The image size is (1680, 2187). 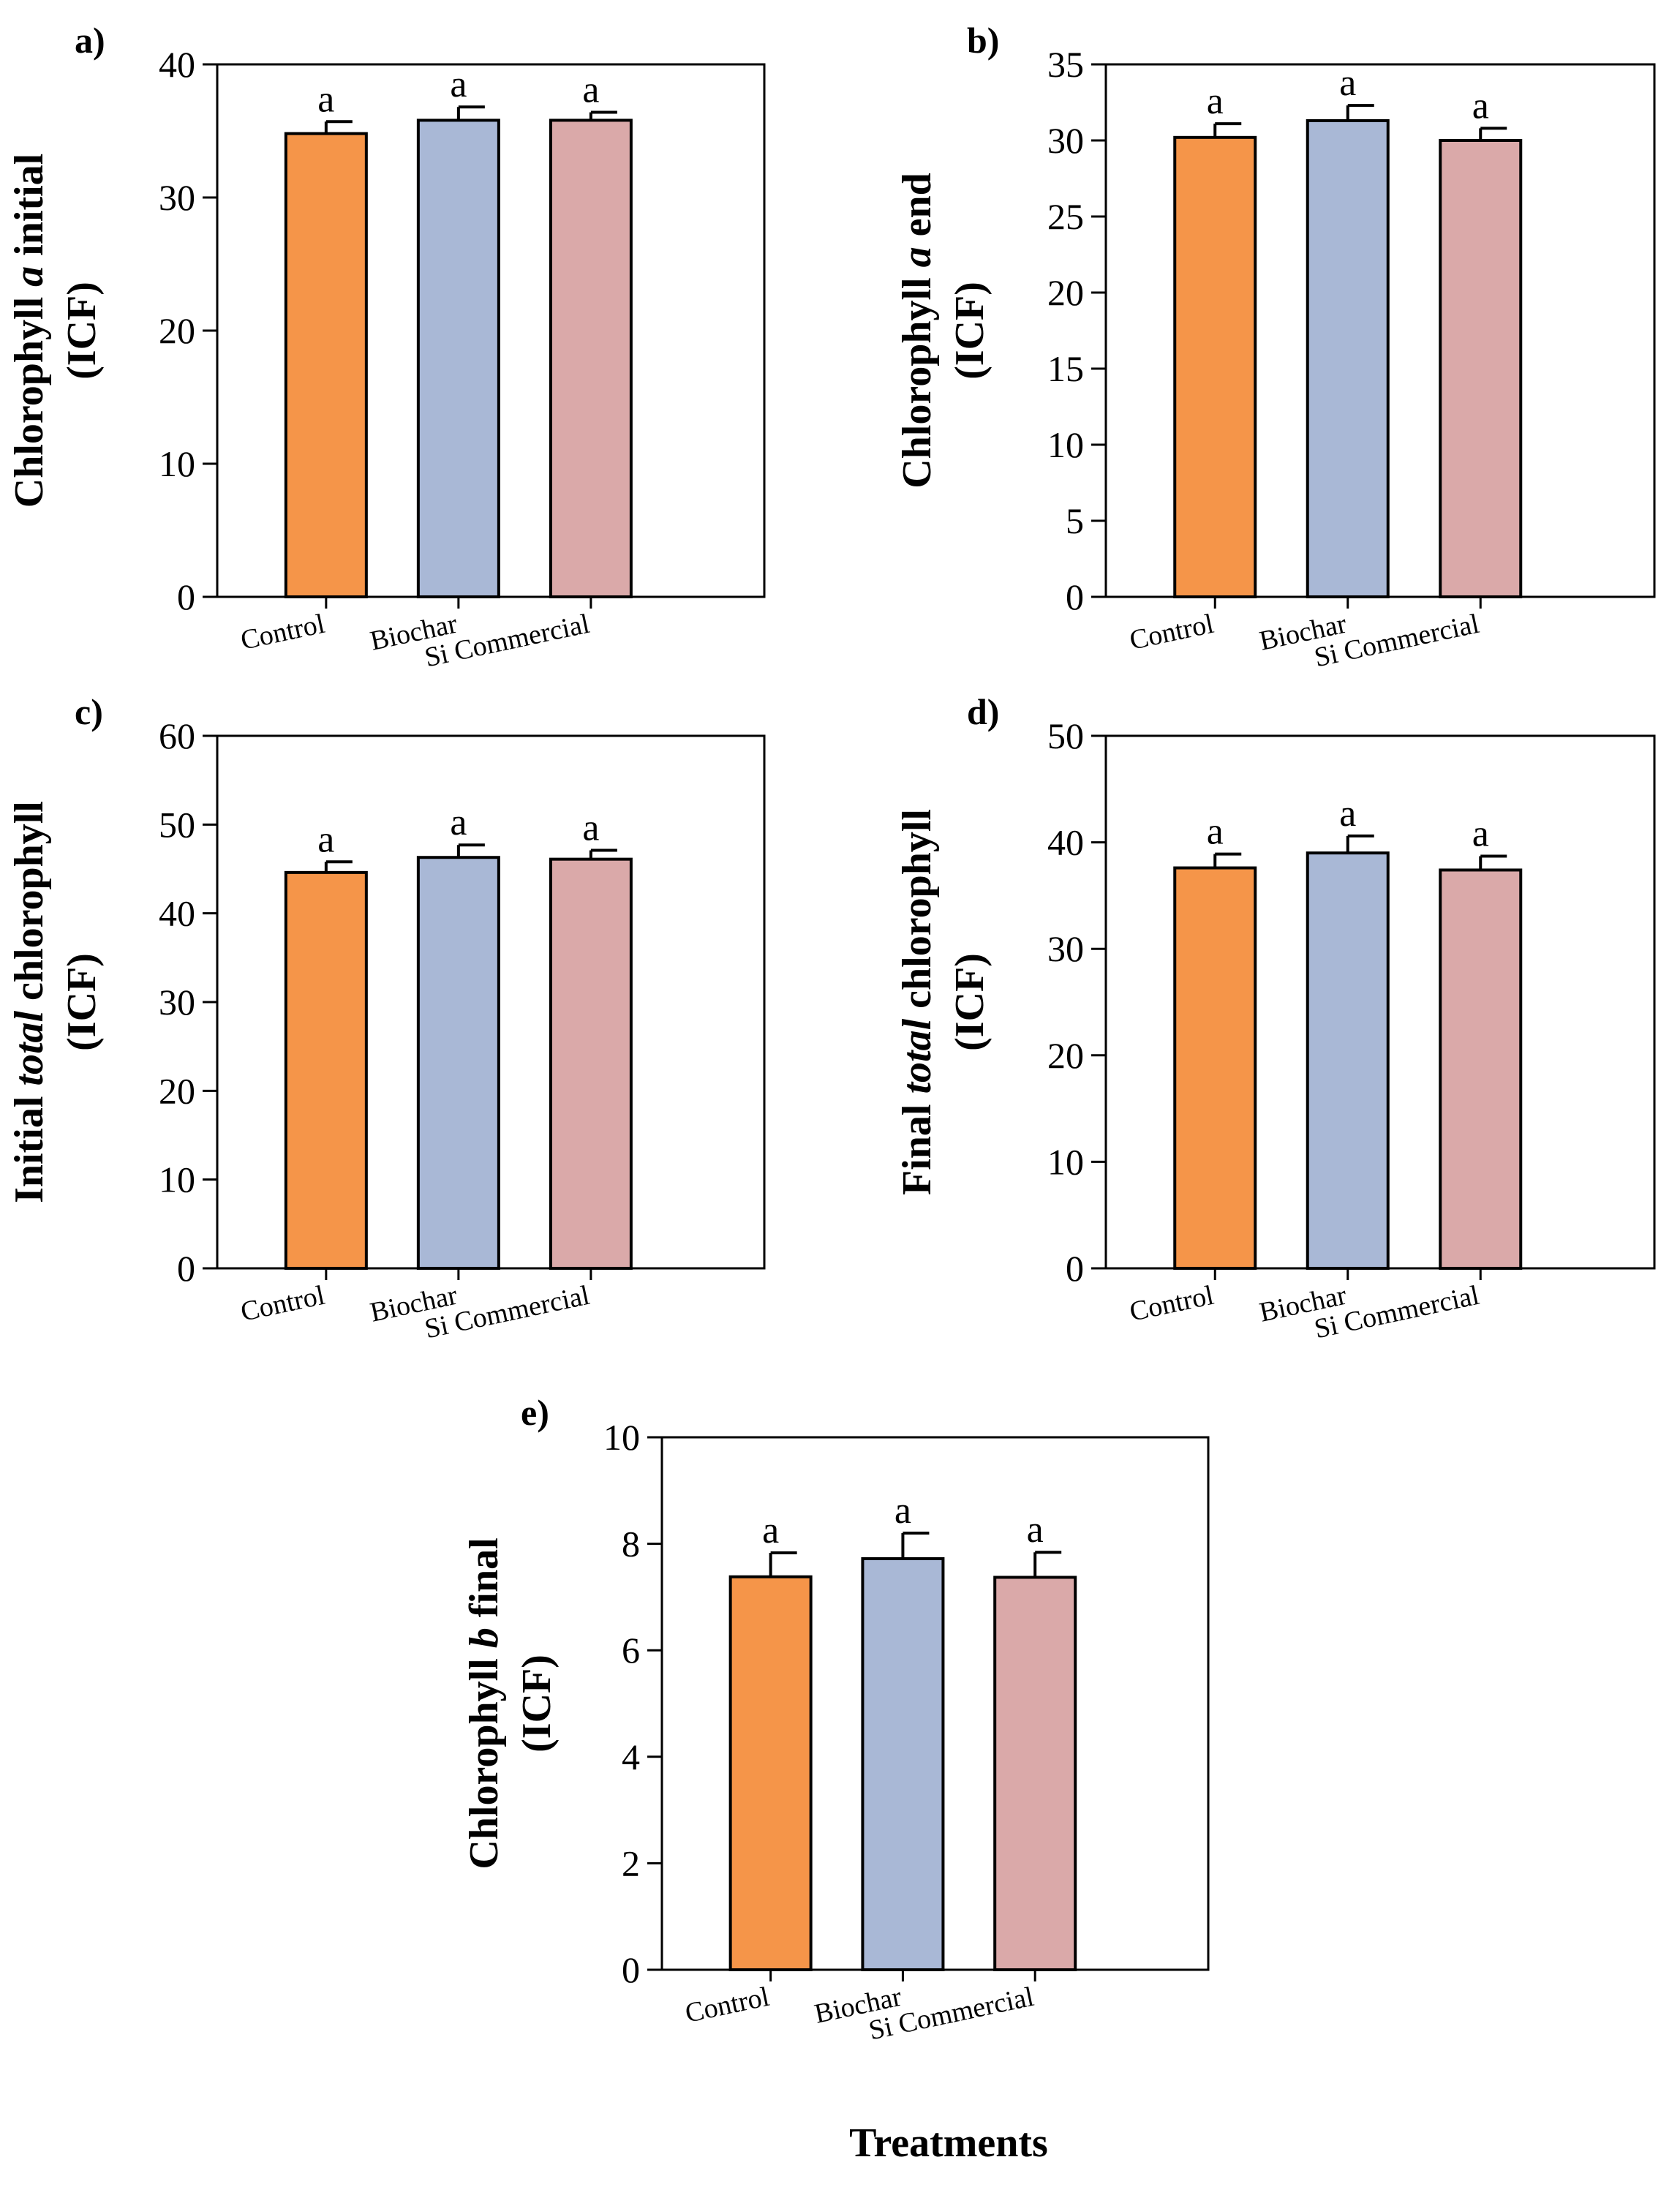 I want to click on y-tick-label: 25, so click(x=1065, y=217).